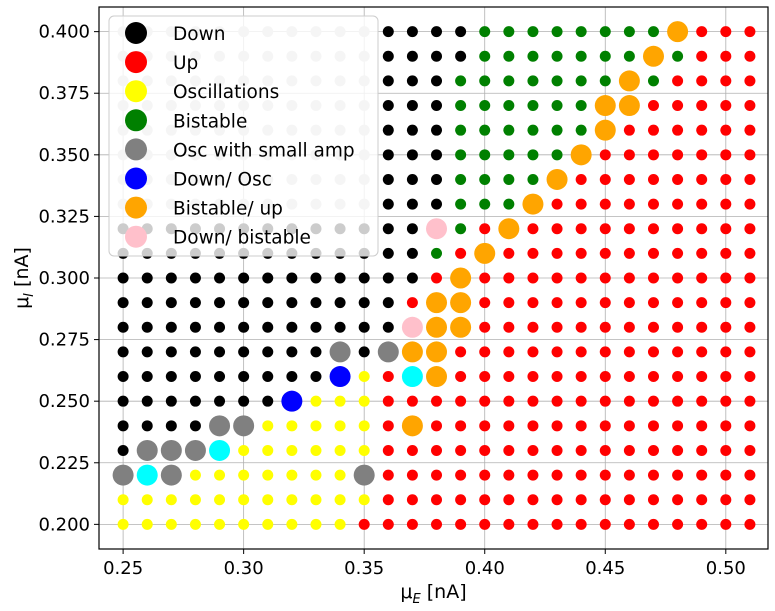 The height and width of the screenshot is (611, 775). Describe the element at coordinates (222, 180) in the screenshot. I see `legend-label: Down/ Osc` at that location.